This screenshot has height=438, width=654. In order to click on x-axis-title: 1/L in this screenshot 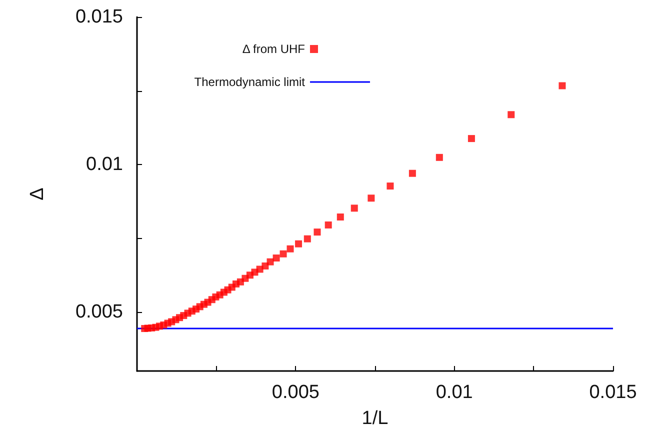, I will do `click(375, 418)`.